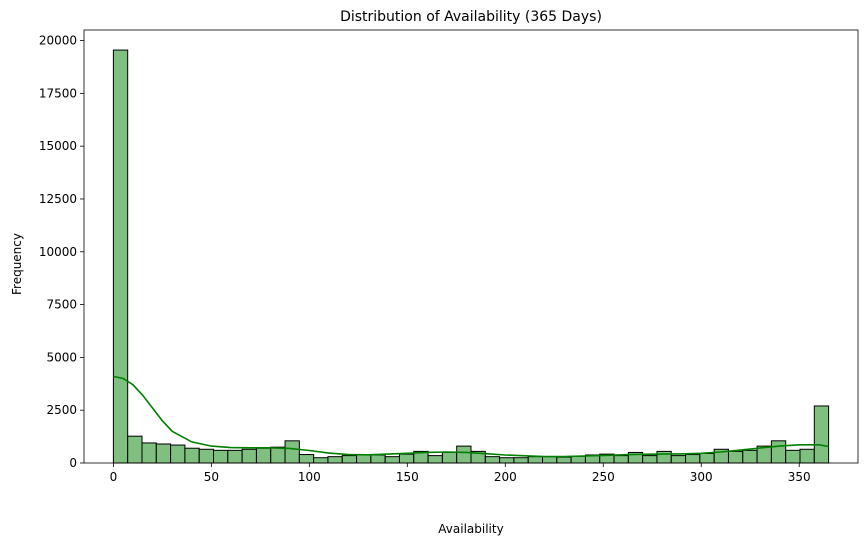 This screenshot has width=868, height=545. What do you see at coordinates (701, 477) in the screenshot?
I see `x-tick-label: 300` at bounding box center [701, 477].